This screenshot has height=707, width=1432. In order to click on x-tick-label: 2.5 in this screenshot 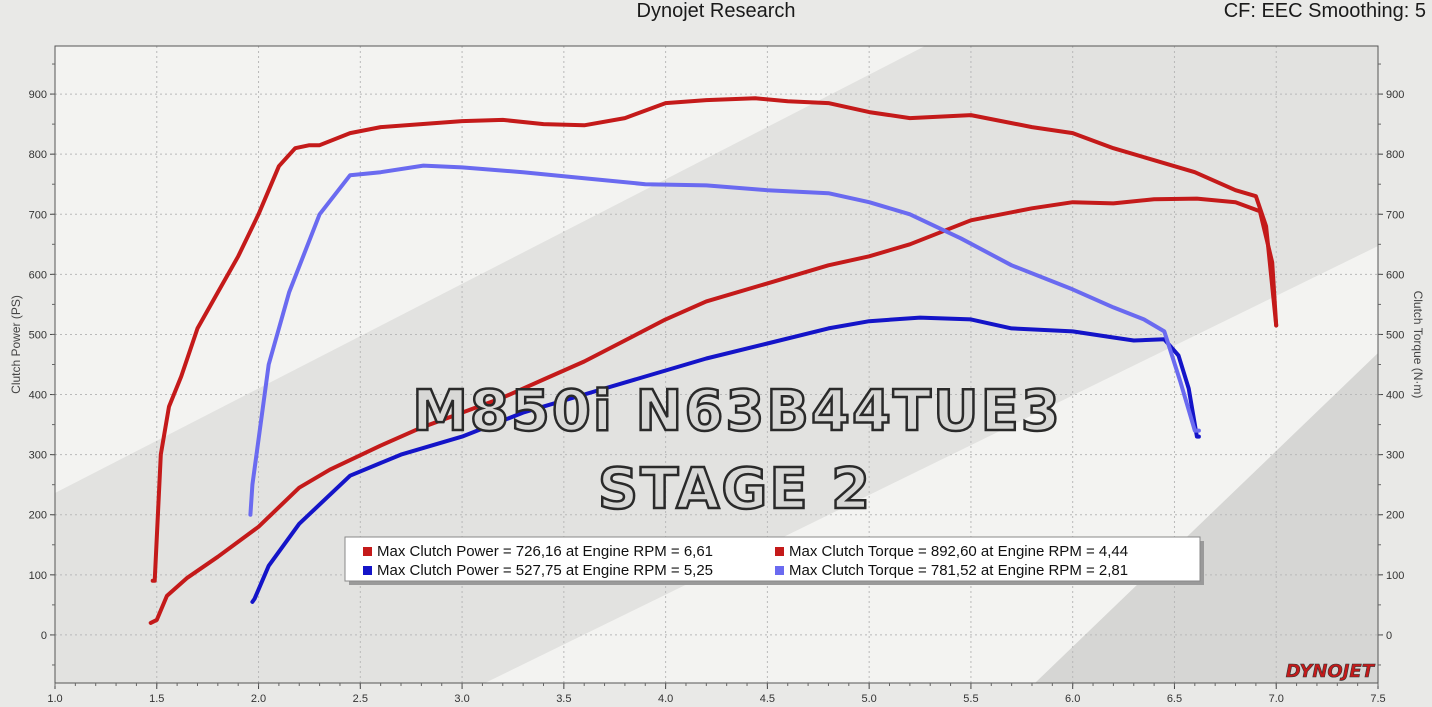, I will do `click(360, 699)`.